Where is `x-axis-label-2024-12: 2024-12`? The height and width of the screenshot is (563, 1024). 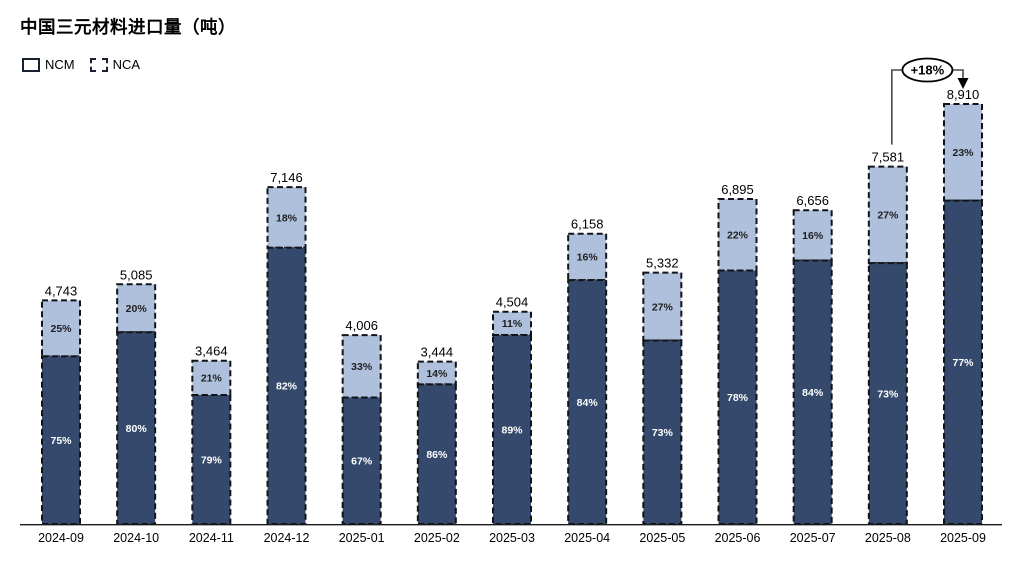 x-axis-label-2024-12: 2024-12 is located at coordinates (287, 538).